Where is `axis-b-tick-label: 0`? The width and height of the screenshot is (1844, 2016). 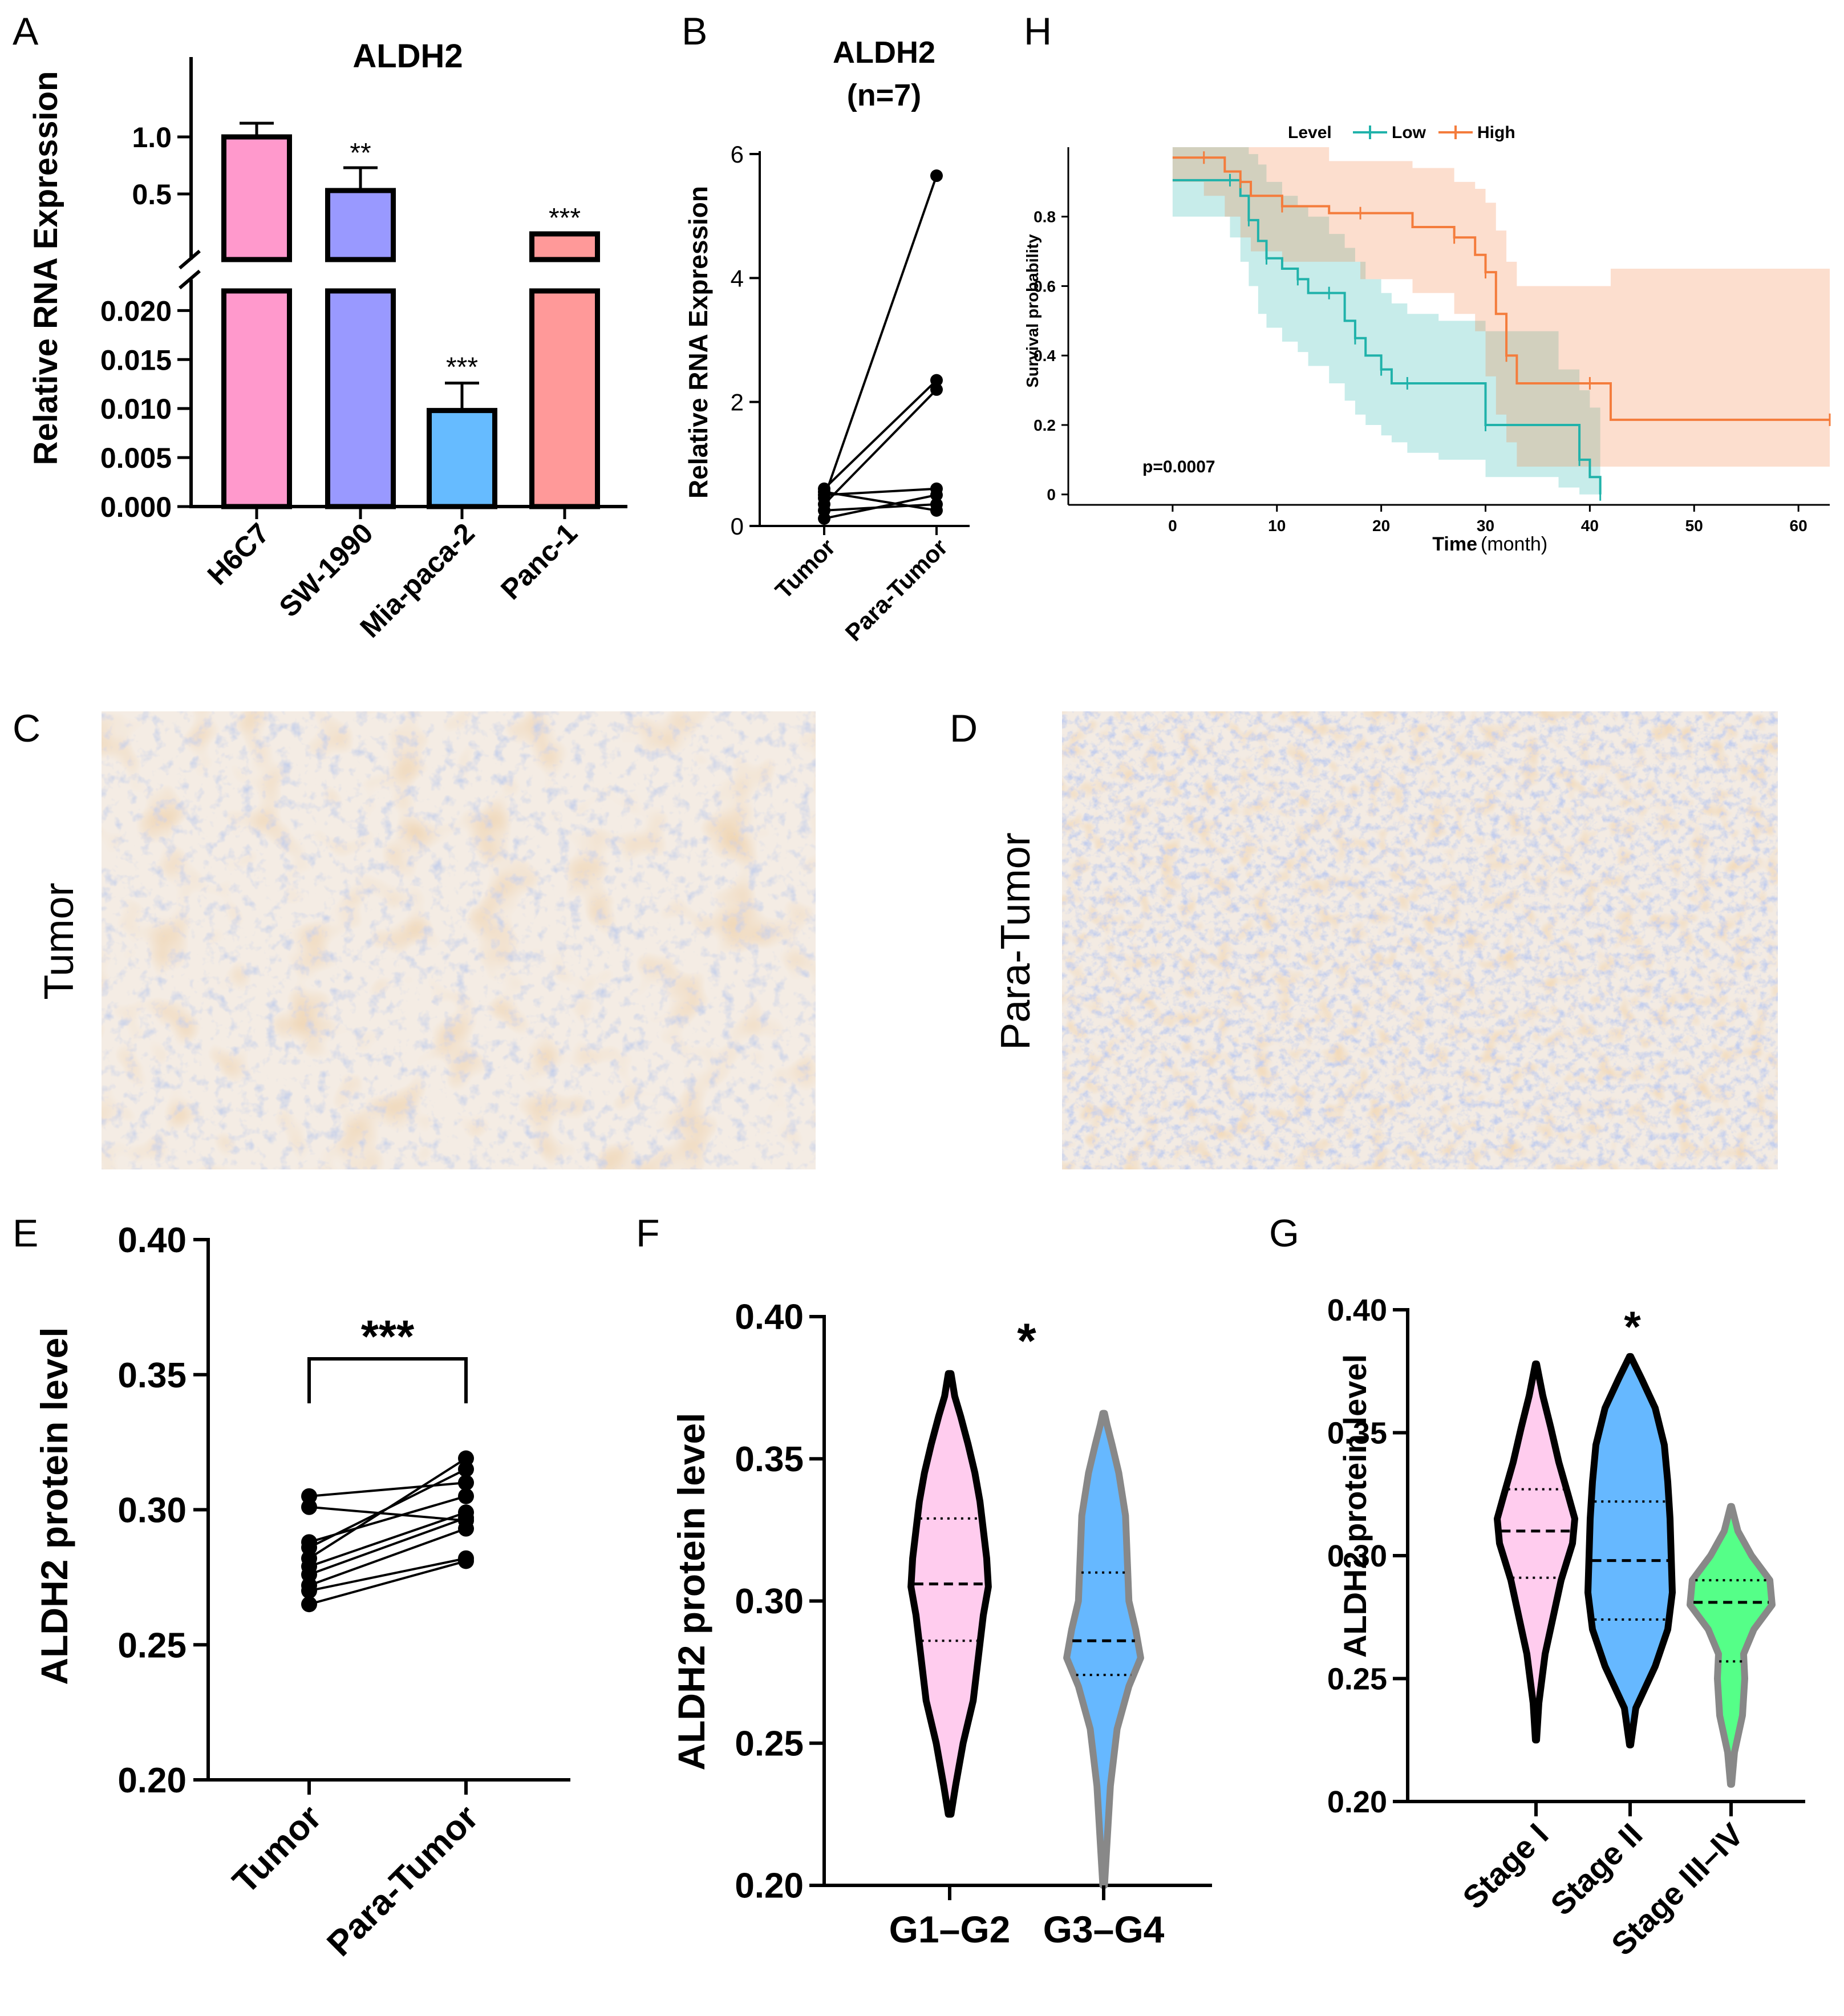 axis-b-tick-label: 0 is located at coordinates (737, 527).